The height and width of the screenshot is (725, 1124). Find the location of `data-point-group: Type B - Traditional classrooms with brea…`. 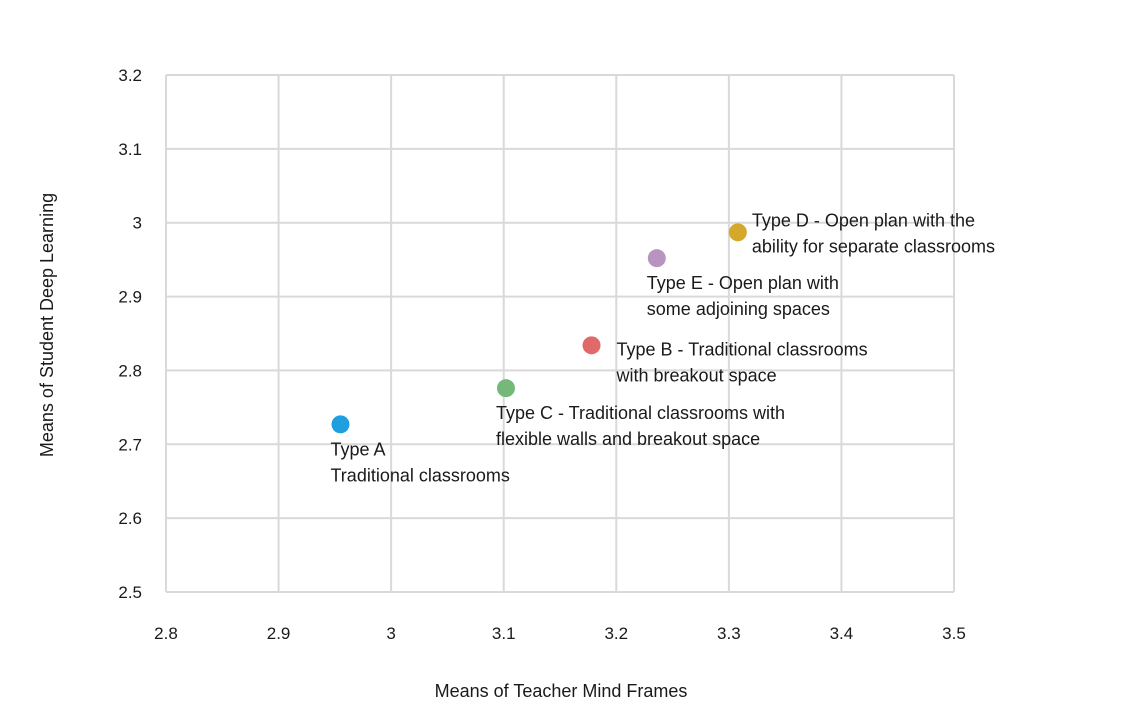

data-point-group: Type B - Traditional classrooms with brea… is located at coordinates (725, 360).